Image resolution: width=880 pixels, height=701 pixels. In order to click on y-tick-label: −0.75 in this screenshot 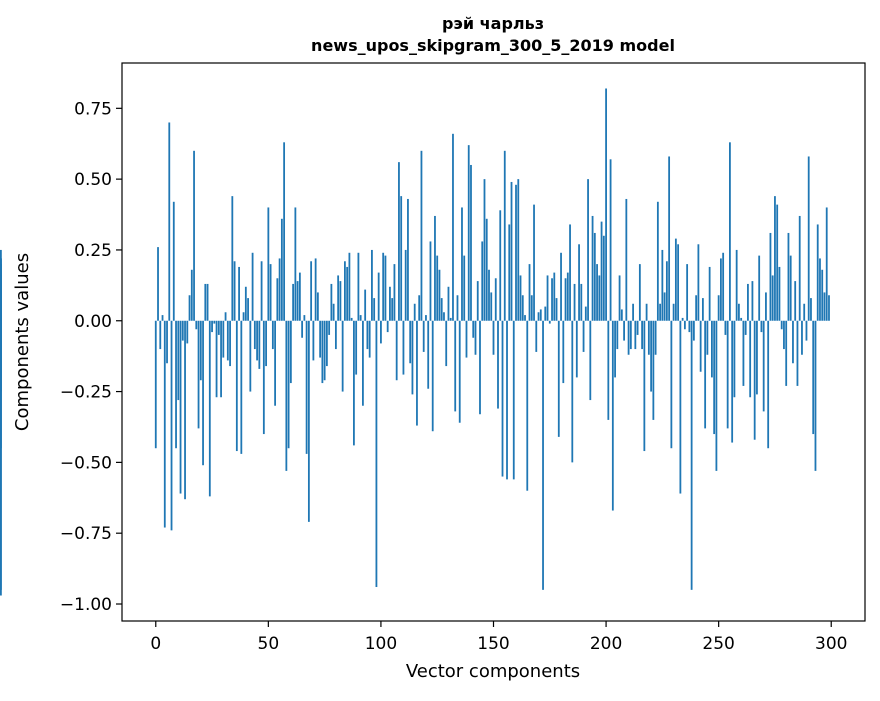, I will do `click(86, 534)`.